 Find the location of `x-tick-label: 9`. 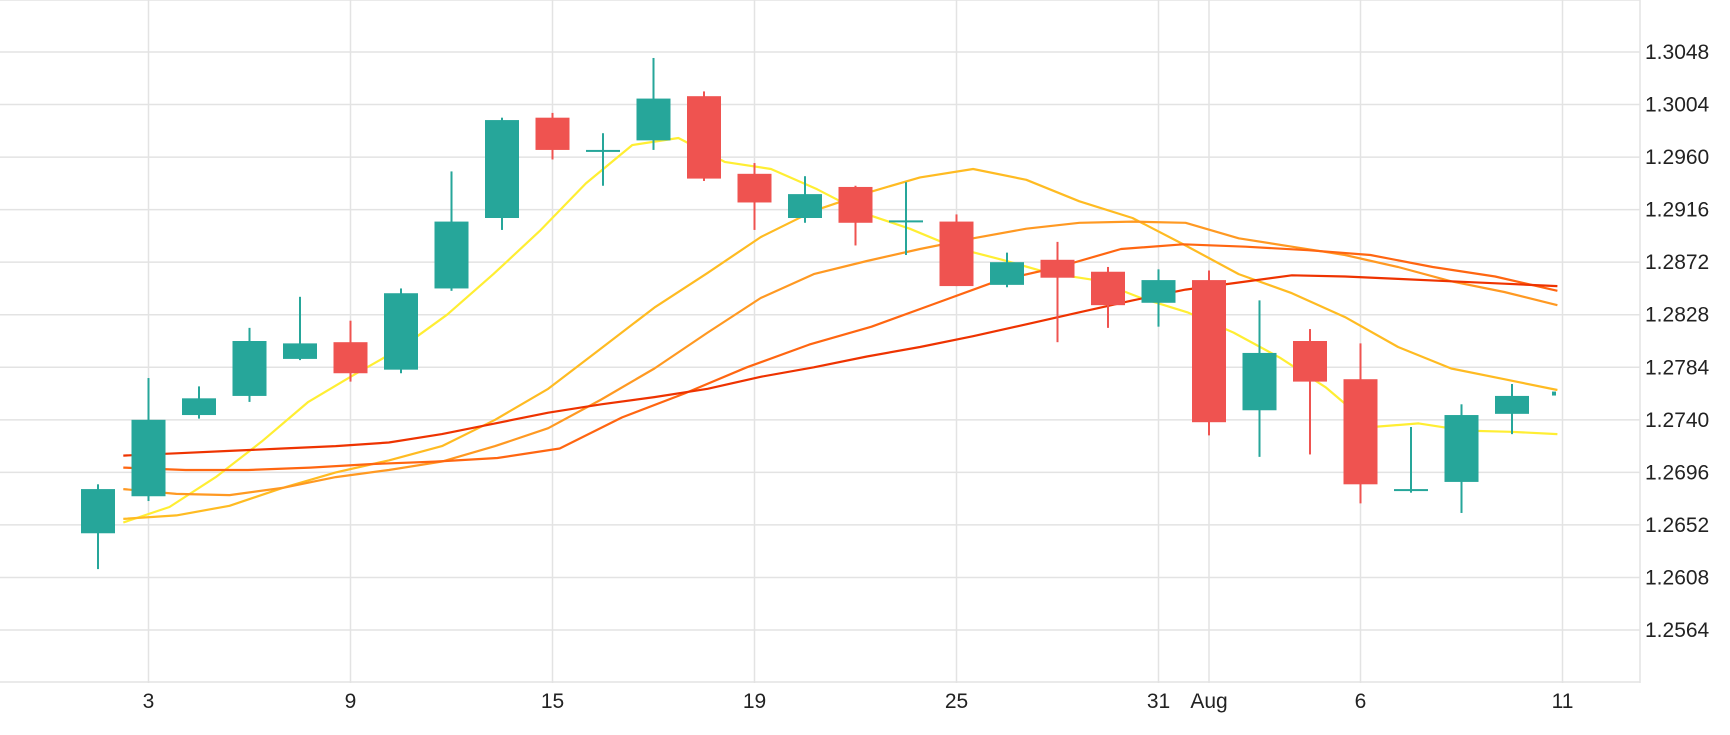

x-tick-label: 9 is located at coordinates (351, 701).